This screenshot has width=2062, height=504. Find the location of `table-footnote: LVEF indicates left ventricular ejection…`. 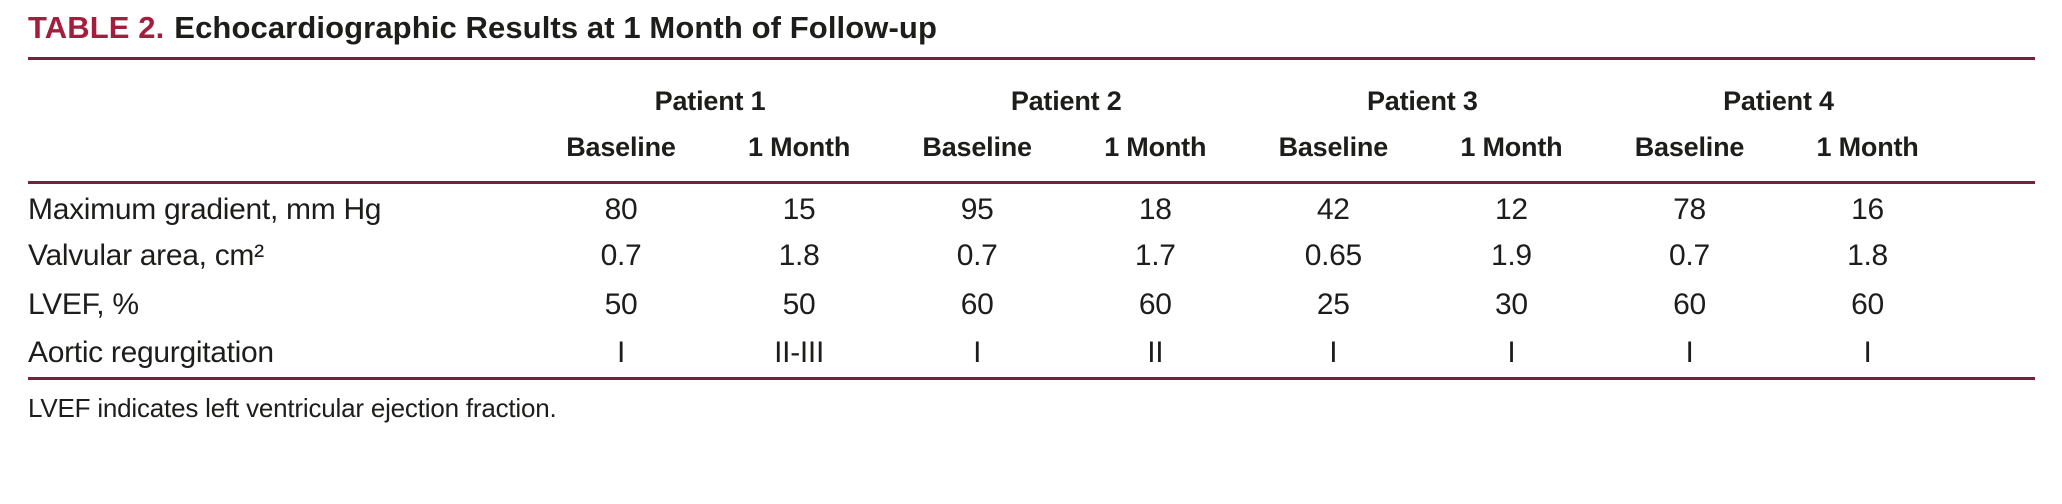

table-footnote: LVEF indicates left ventricular ejection… is located at coordinates (292, 408).